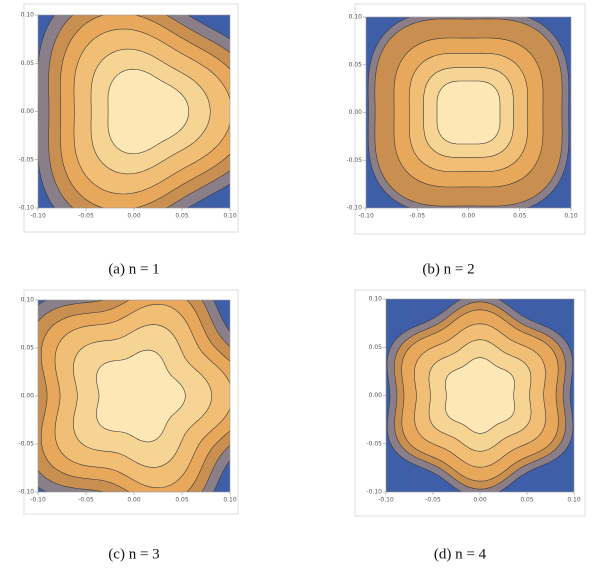 The height and width of the screenshot is (575, 600). What do you see at coordinates (133, 269) in the screenshot?
I see `caption: (a) n = 1` at bounding box center [133, 269].